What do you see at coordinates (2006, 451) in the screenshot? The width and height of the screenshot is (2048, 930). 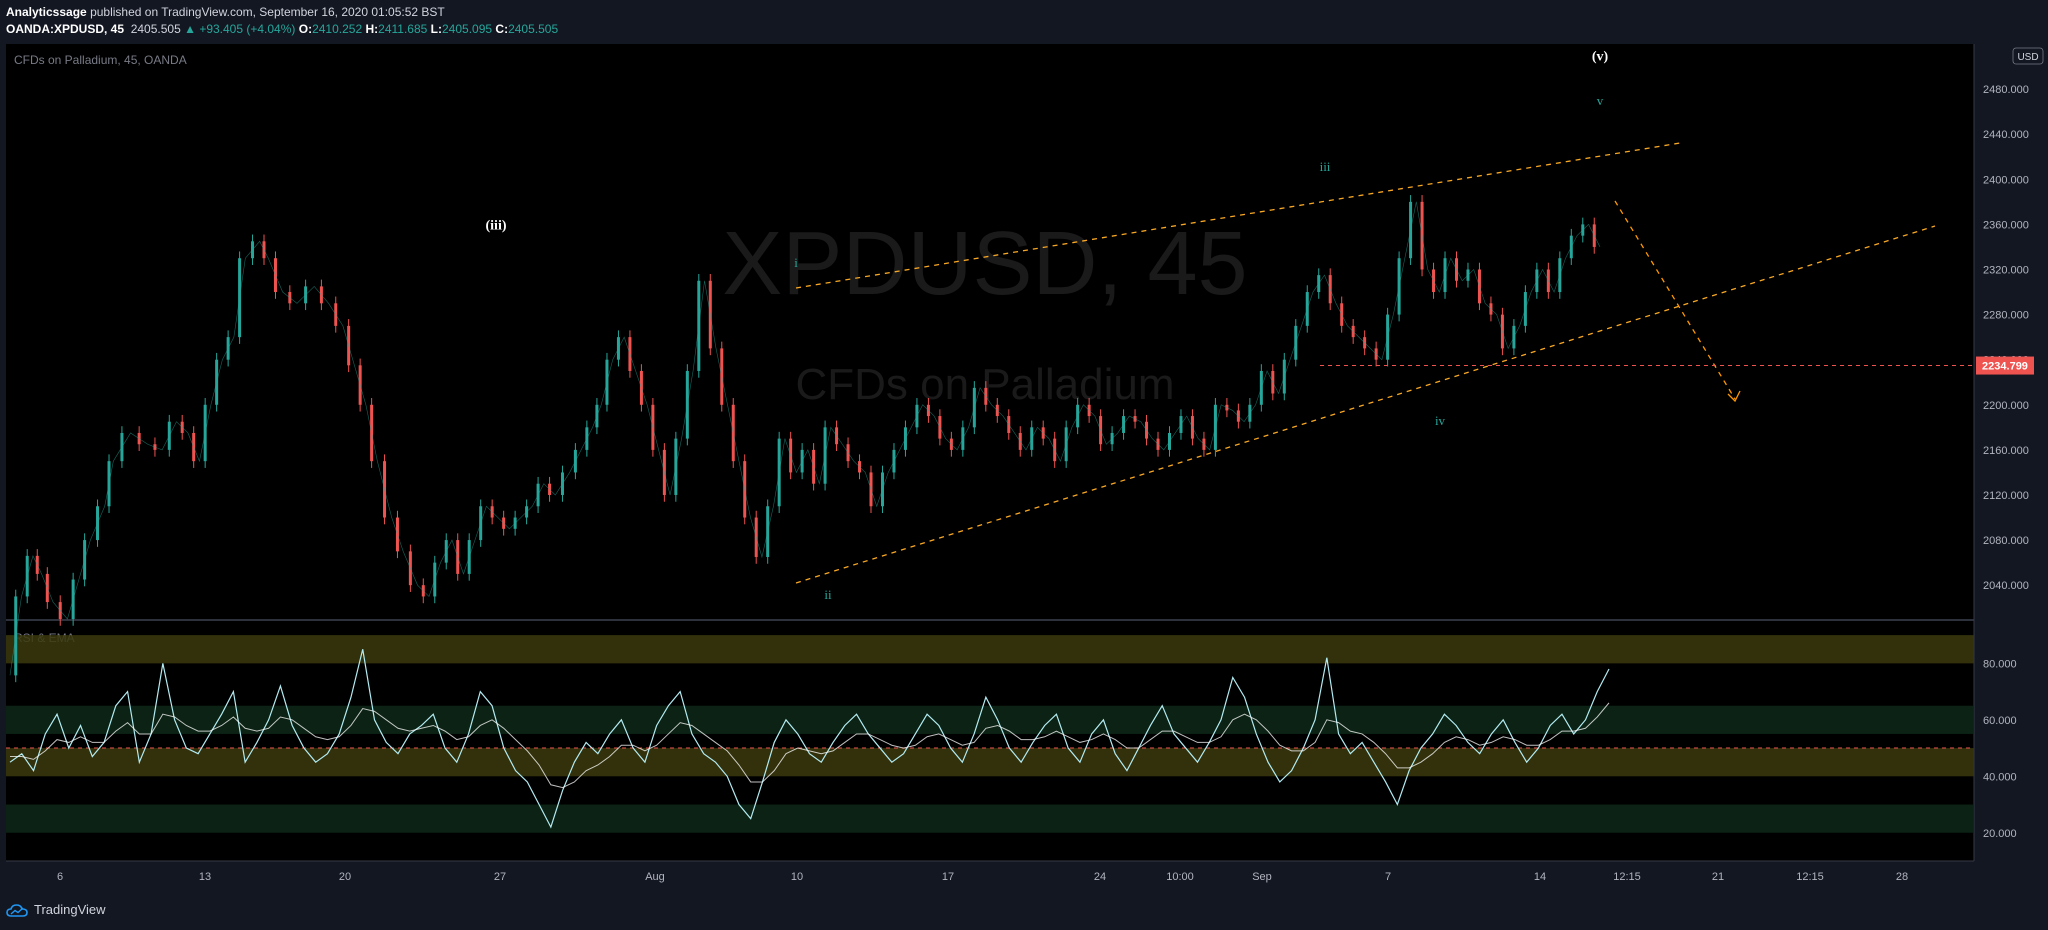 I see `price-tick-label: 2160.000` at bounding box center [2006, 451].